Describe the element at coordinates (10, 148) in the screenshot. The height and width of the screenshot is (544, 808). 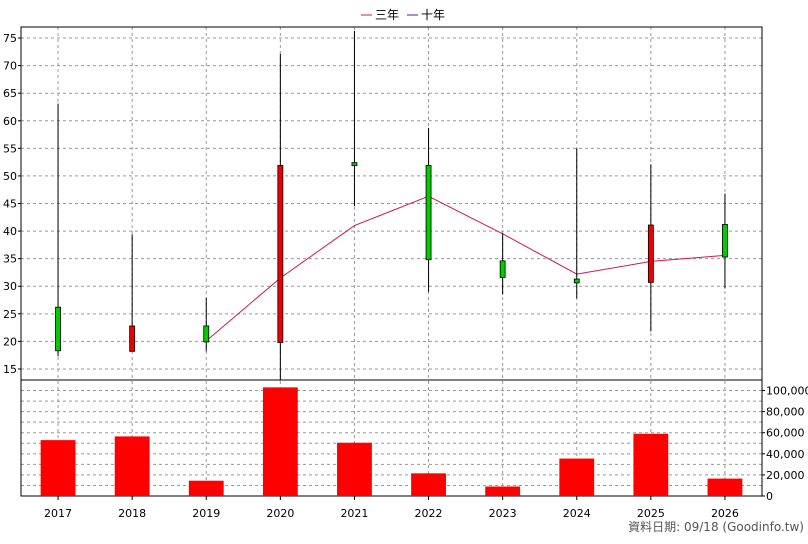
I see `price-tick-label: 55` at that location.